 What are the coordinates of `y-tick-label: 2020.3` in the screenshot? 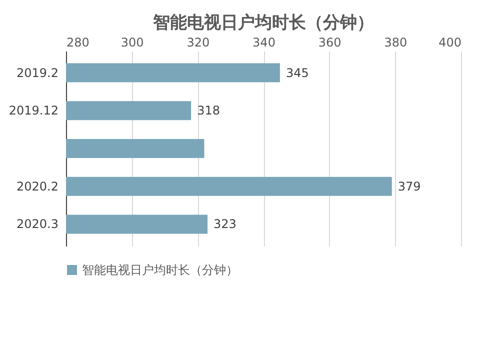 It's located at (37, 224).